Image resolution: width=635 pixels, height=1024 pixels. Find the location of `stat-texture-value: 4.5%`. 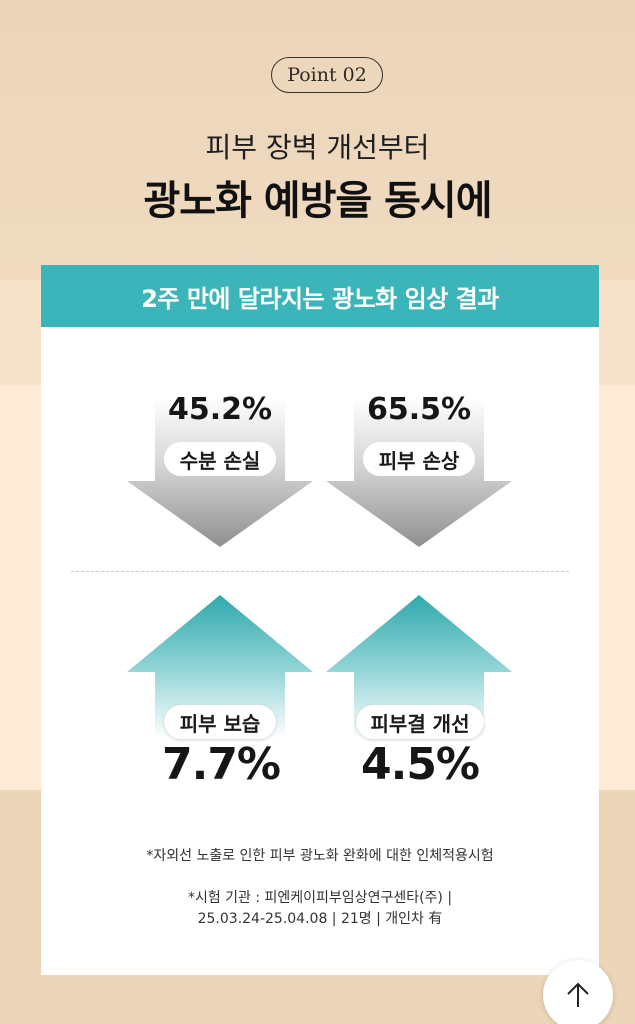

stat-texture-value: 4.5% is located at coordinates (420, 764).